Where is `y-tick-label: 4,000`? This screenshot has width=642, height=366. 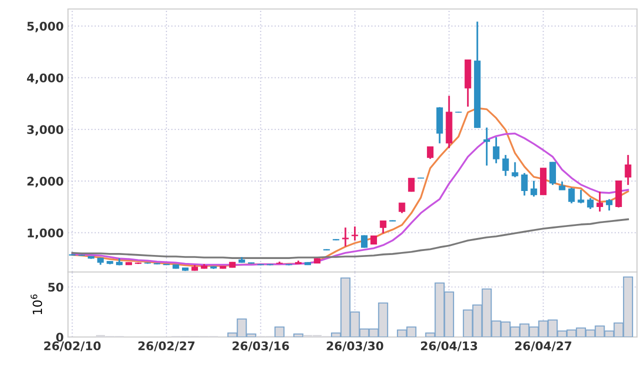
y-tick-label: 4,000 is located at coordinates (45, 78).